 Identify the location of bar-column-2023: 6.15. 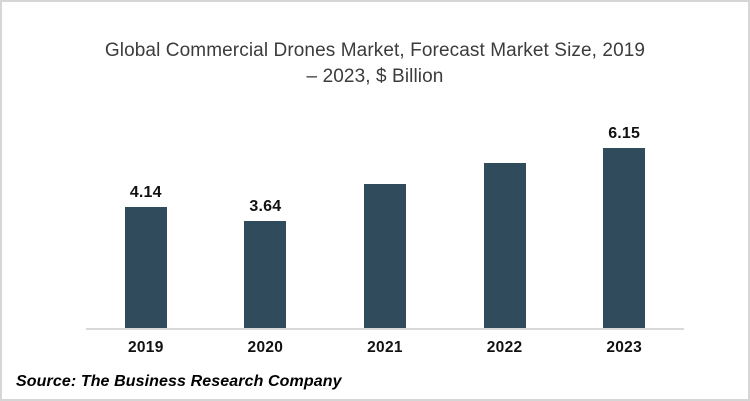
(624, 222).